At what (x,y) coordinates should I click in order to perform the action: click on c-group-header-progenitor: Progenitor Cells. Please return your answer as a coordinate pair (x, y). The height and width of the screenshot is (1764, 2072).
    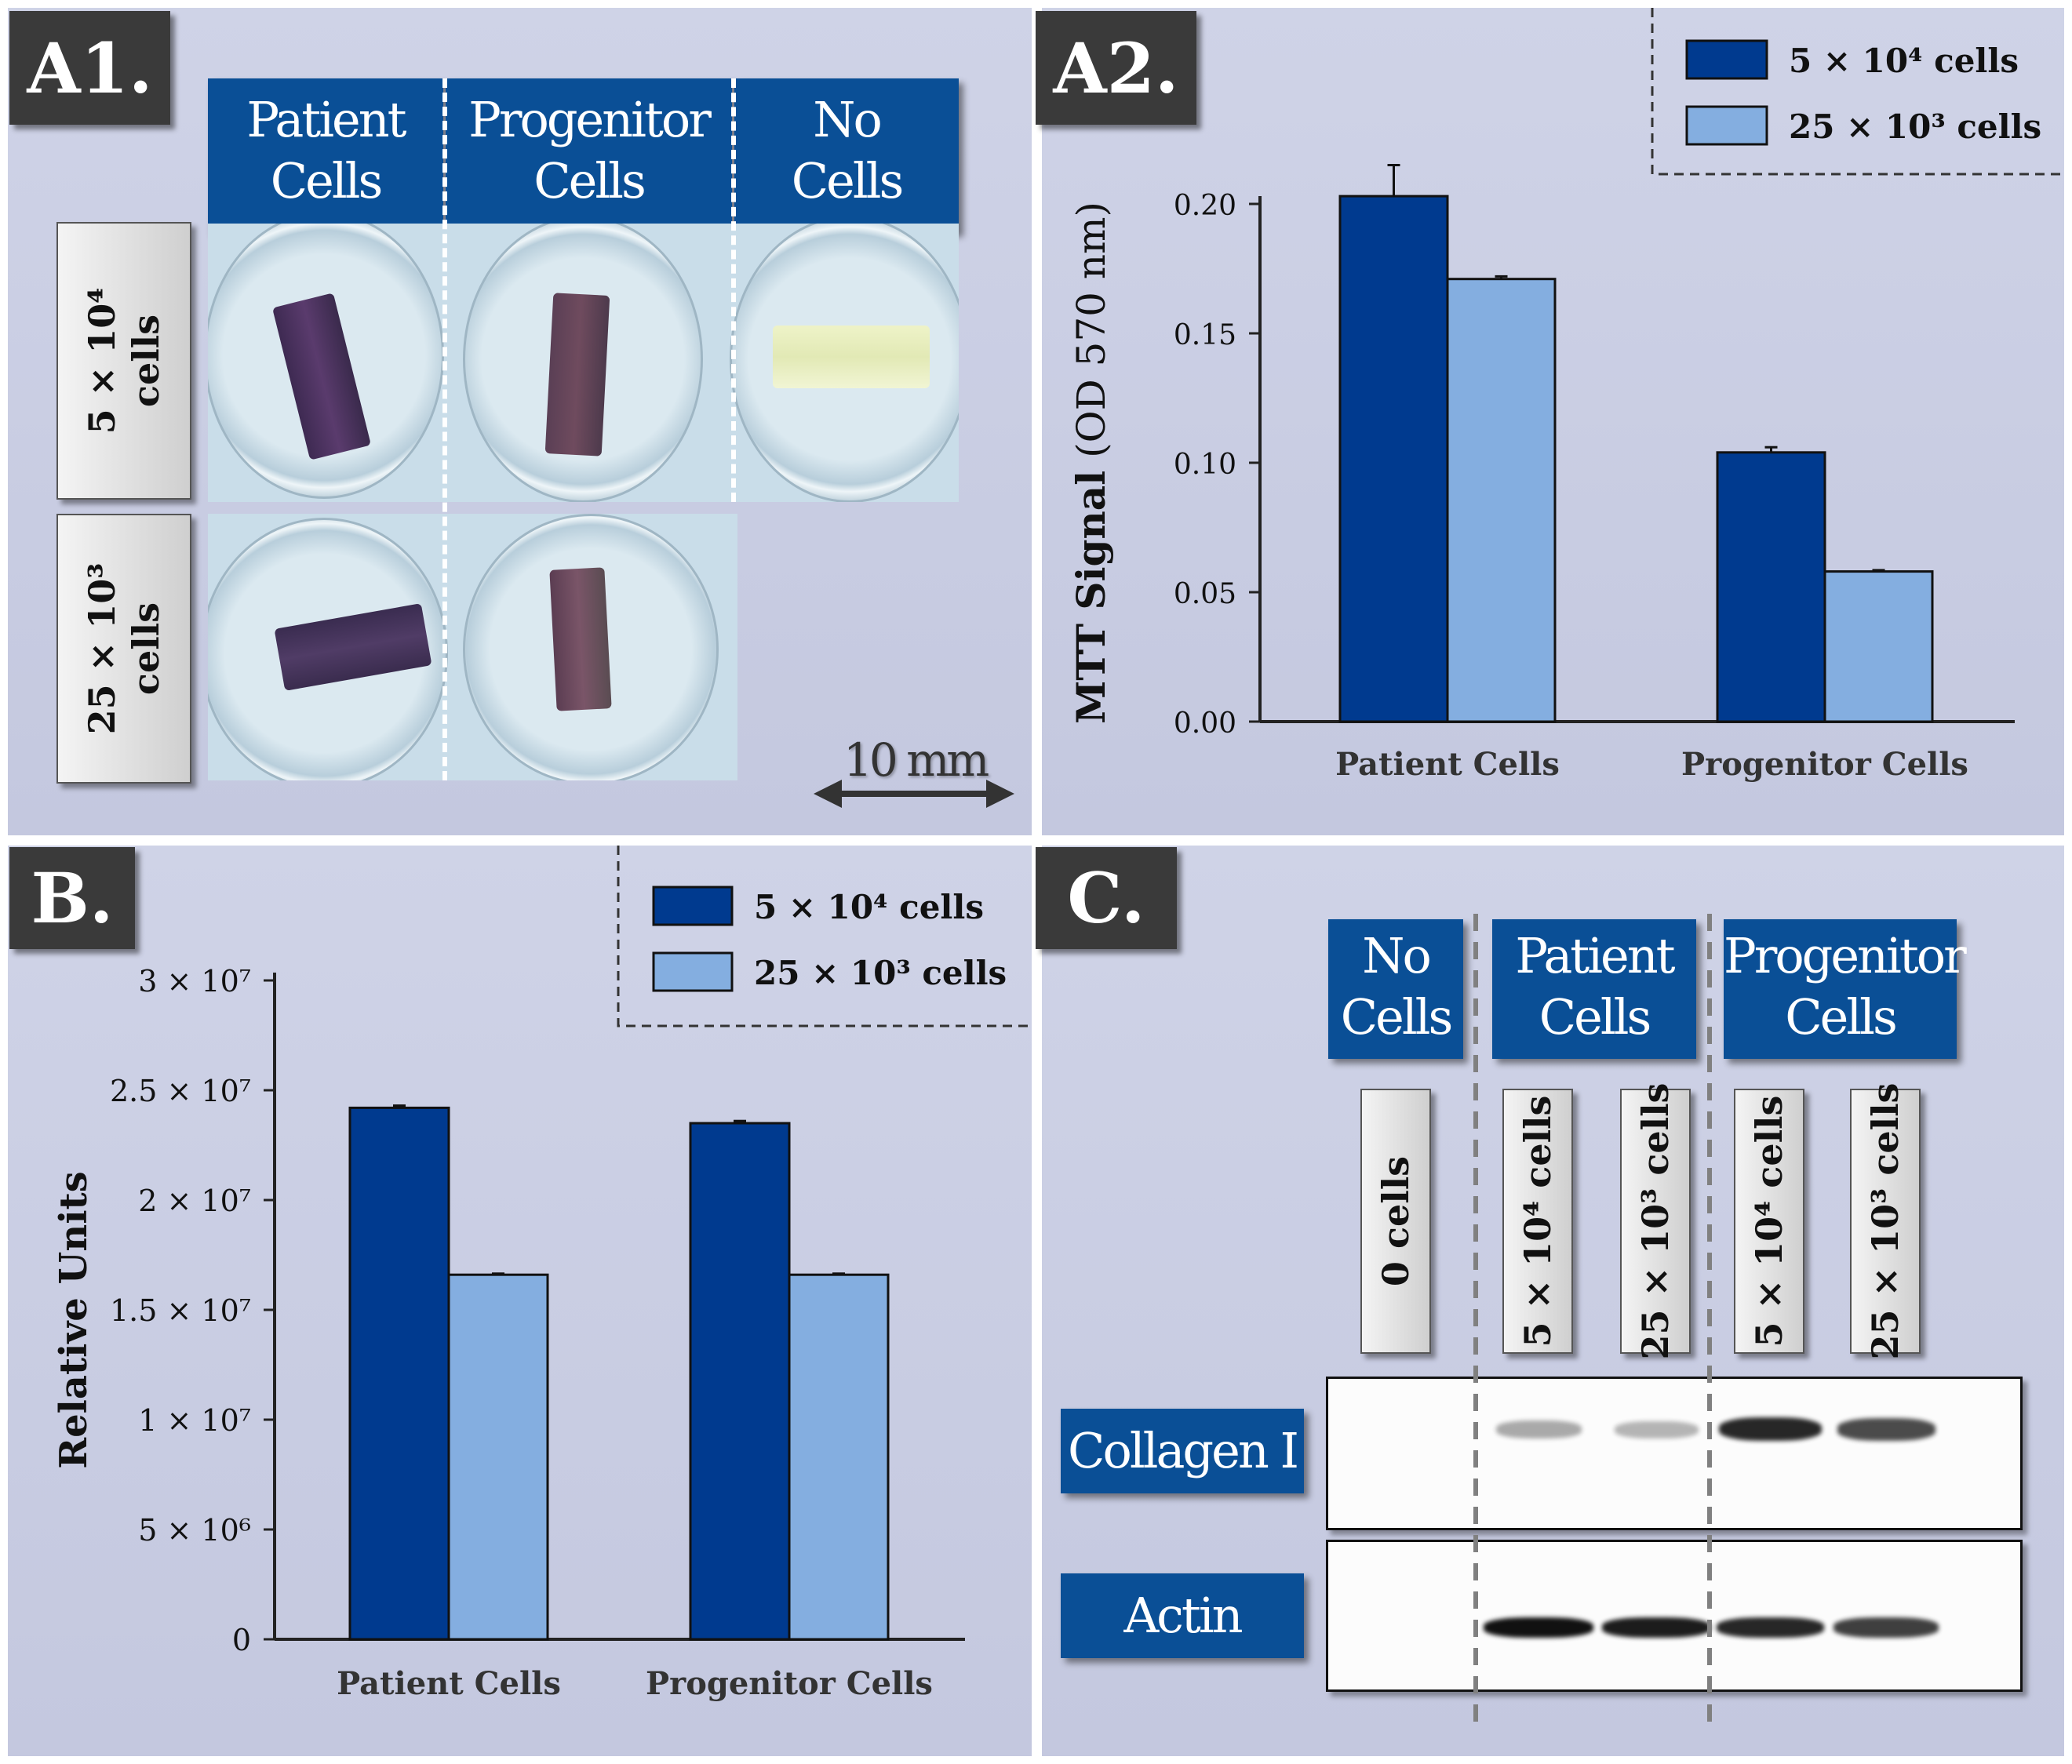
    Looking at the image, I should click on (1845, 989).